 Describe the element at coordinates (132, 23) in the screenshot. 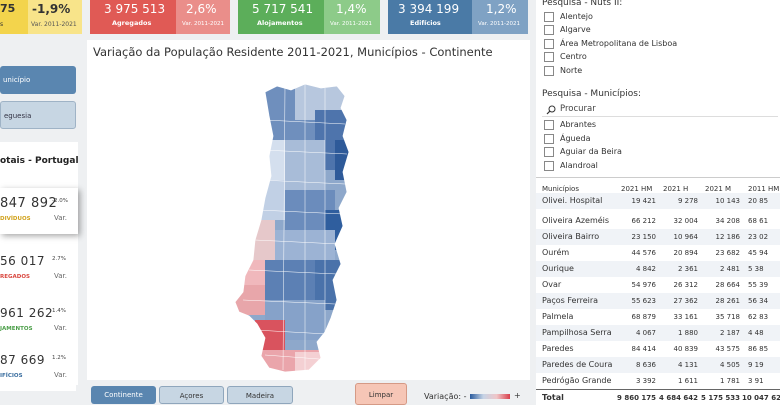

I see `kpi-agregados-label: Agregados` at that location.